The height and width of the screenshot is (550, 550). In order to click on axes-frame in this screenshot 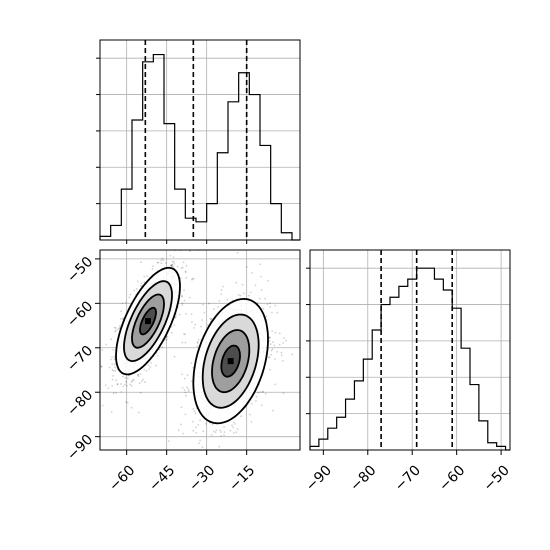, I will do `click(200, 140)`.